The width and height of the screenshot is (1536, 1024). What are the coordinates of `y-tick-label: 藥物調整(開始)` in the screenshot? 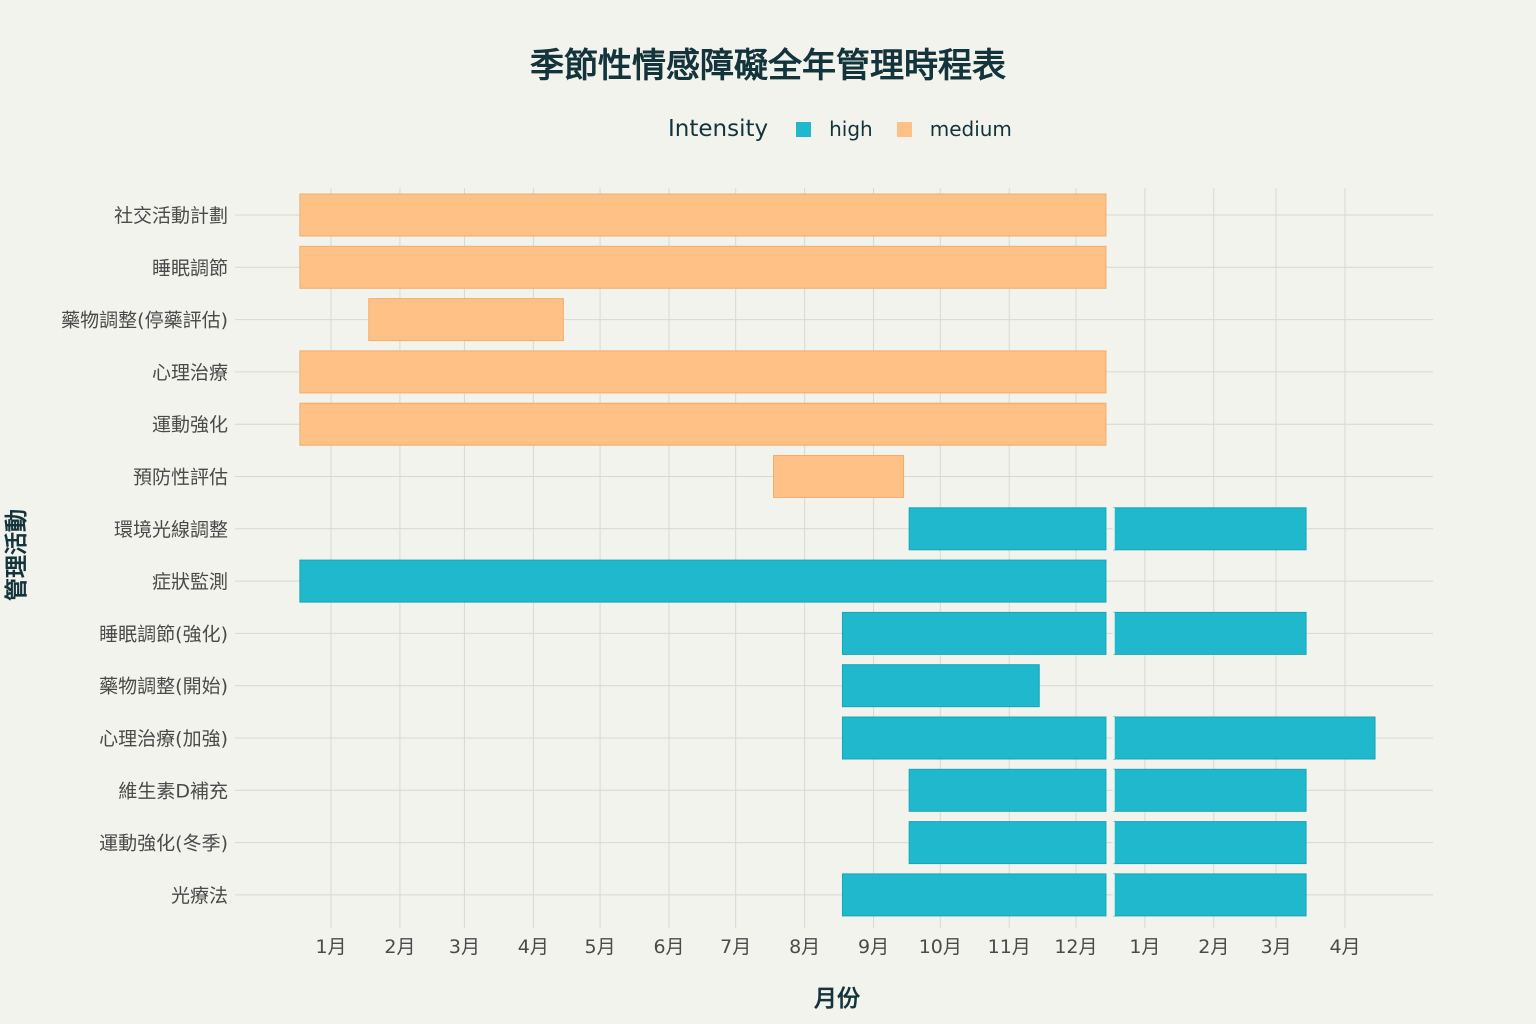 It's located at (163, 687).